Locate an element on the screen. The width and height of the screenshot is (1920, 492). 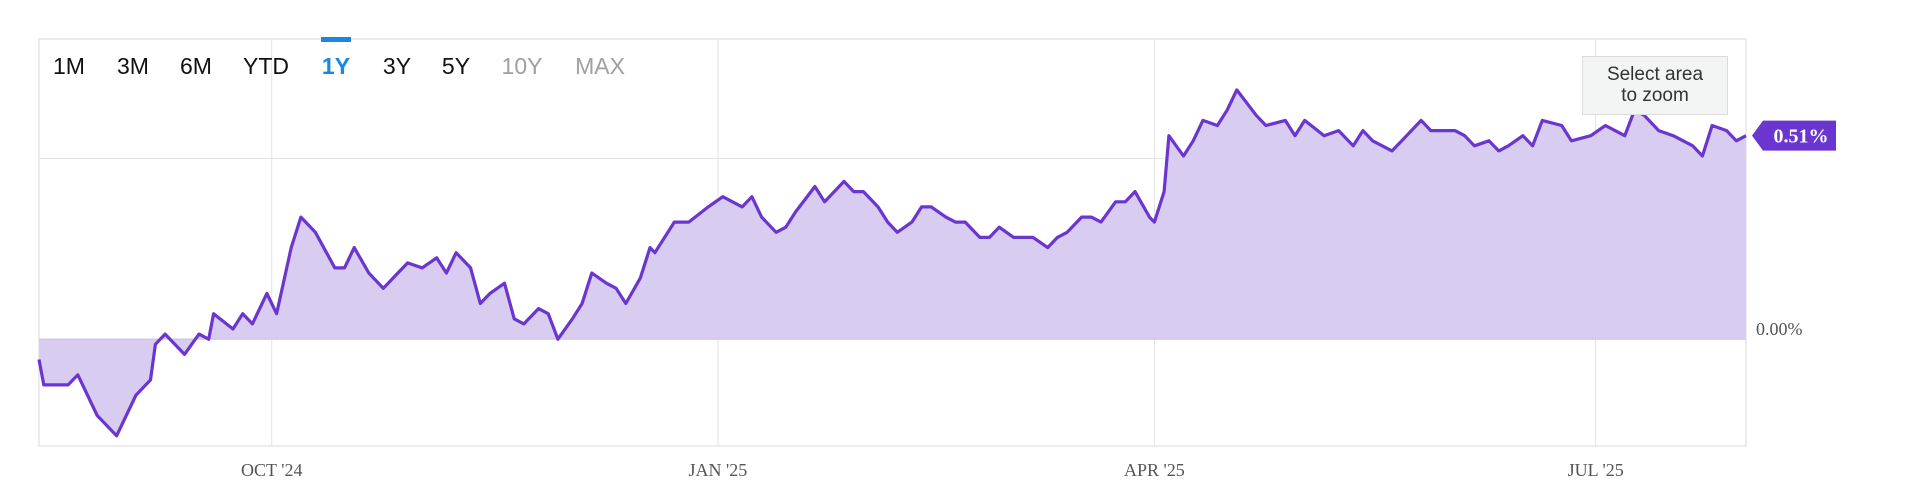
range-selector: 1M 3M 6M YTD 1Y 3Y 5Y 10Y MAX is located at coordinates (339, 58).